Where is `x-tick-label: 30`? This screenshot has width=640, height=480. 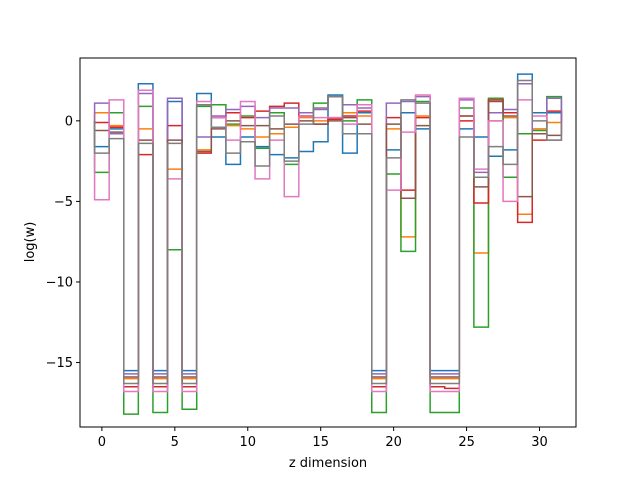 x-tick-label: 30 is located at coordinates (539, 442).